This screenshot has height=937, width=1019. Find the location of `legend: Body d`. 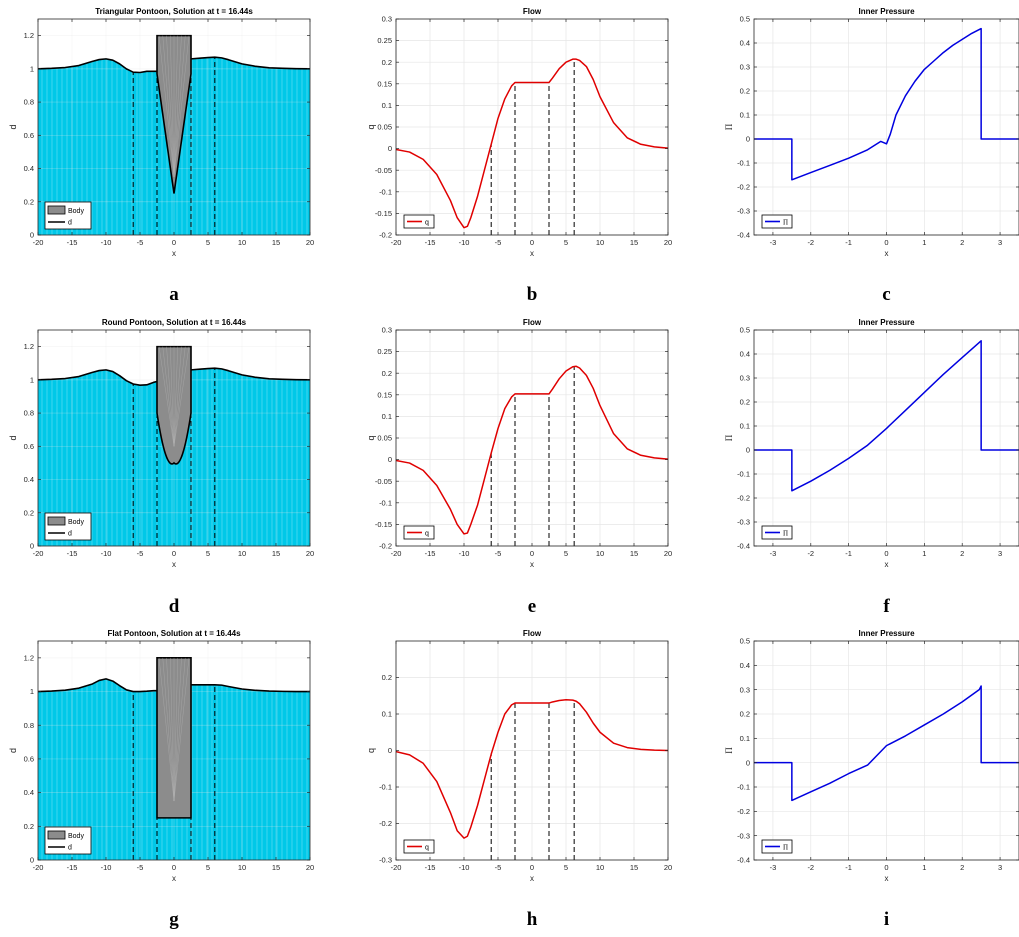

legend: Body d is located at coordinates (68, 840).